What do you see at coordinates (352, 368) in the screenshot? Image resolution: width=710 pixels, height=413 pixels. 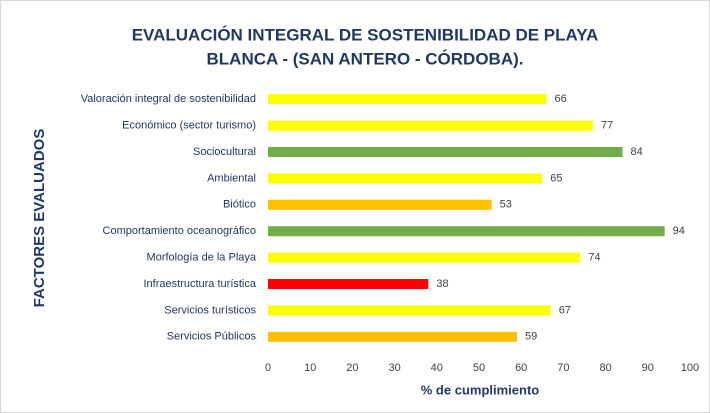 I see `x-tick-label: 20` at bounding box center [352, 368].